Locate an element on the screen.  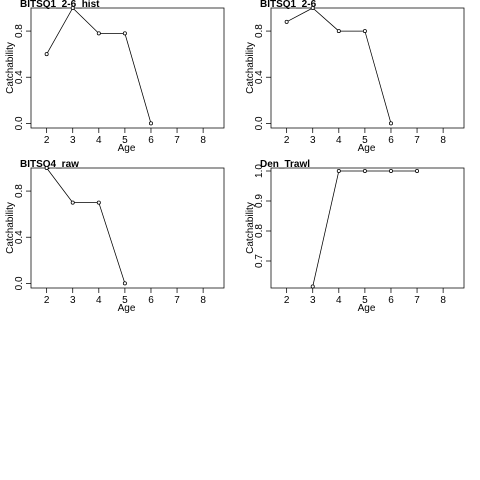
chart-title: Den_Trawl is located at coordinates (285, 164).